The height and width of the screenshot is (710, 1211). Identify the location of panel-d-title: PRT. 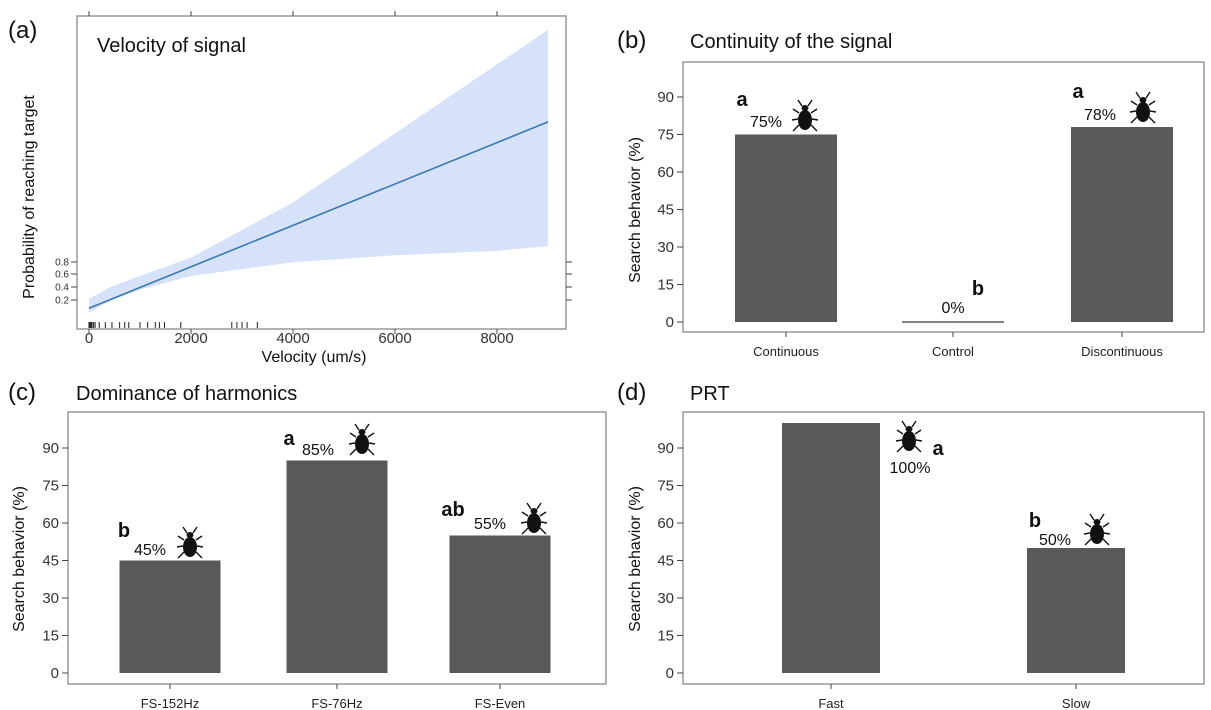
(710, 394).